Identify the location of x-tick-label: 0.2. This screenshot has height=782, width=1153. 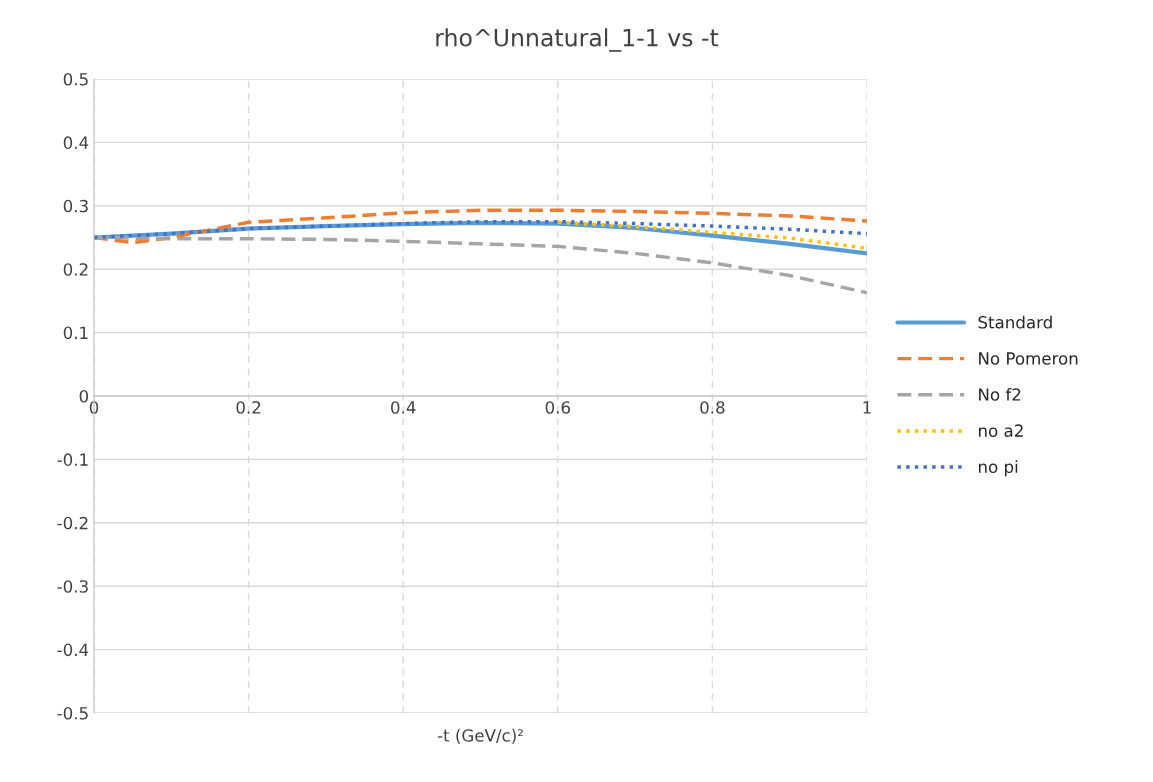
(248, 407).